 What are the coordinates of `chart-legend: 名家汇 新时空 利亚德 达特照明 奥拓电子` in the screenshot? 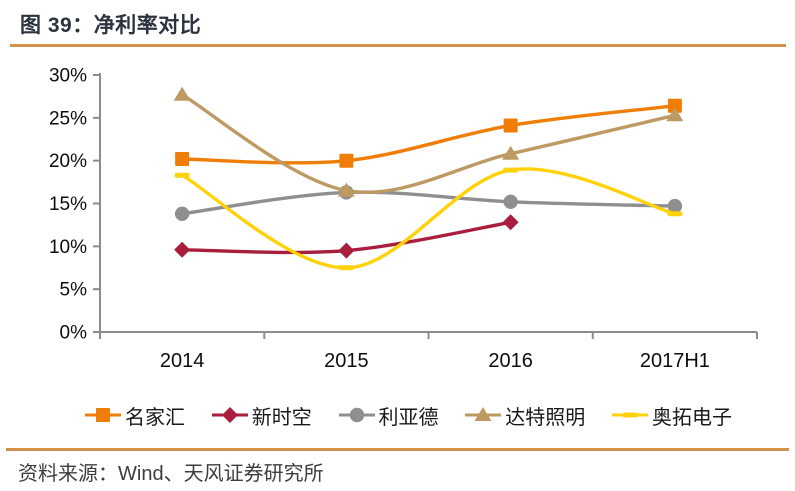 It's located at (408, 415).